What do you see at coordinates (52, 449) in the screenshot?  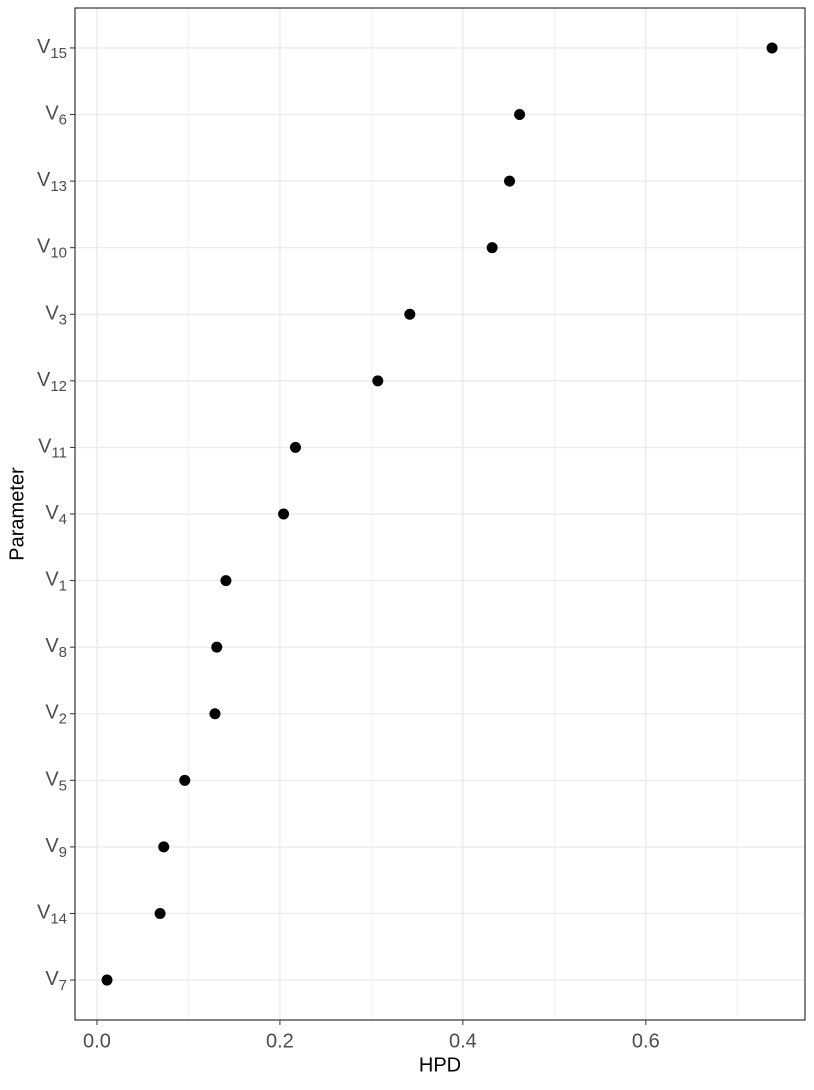 I see `y-tick-label: V11` at bounding box center [52, 449].